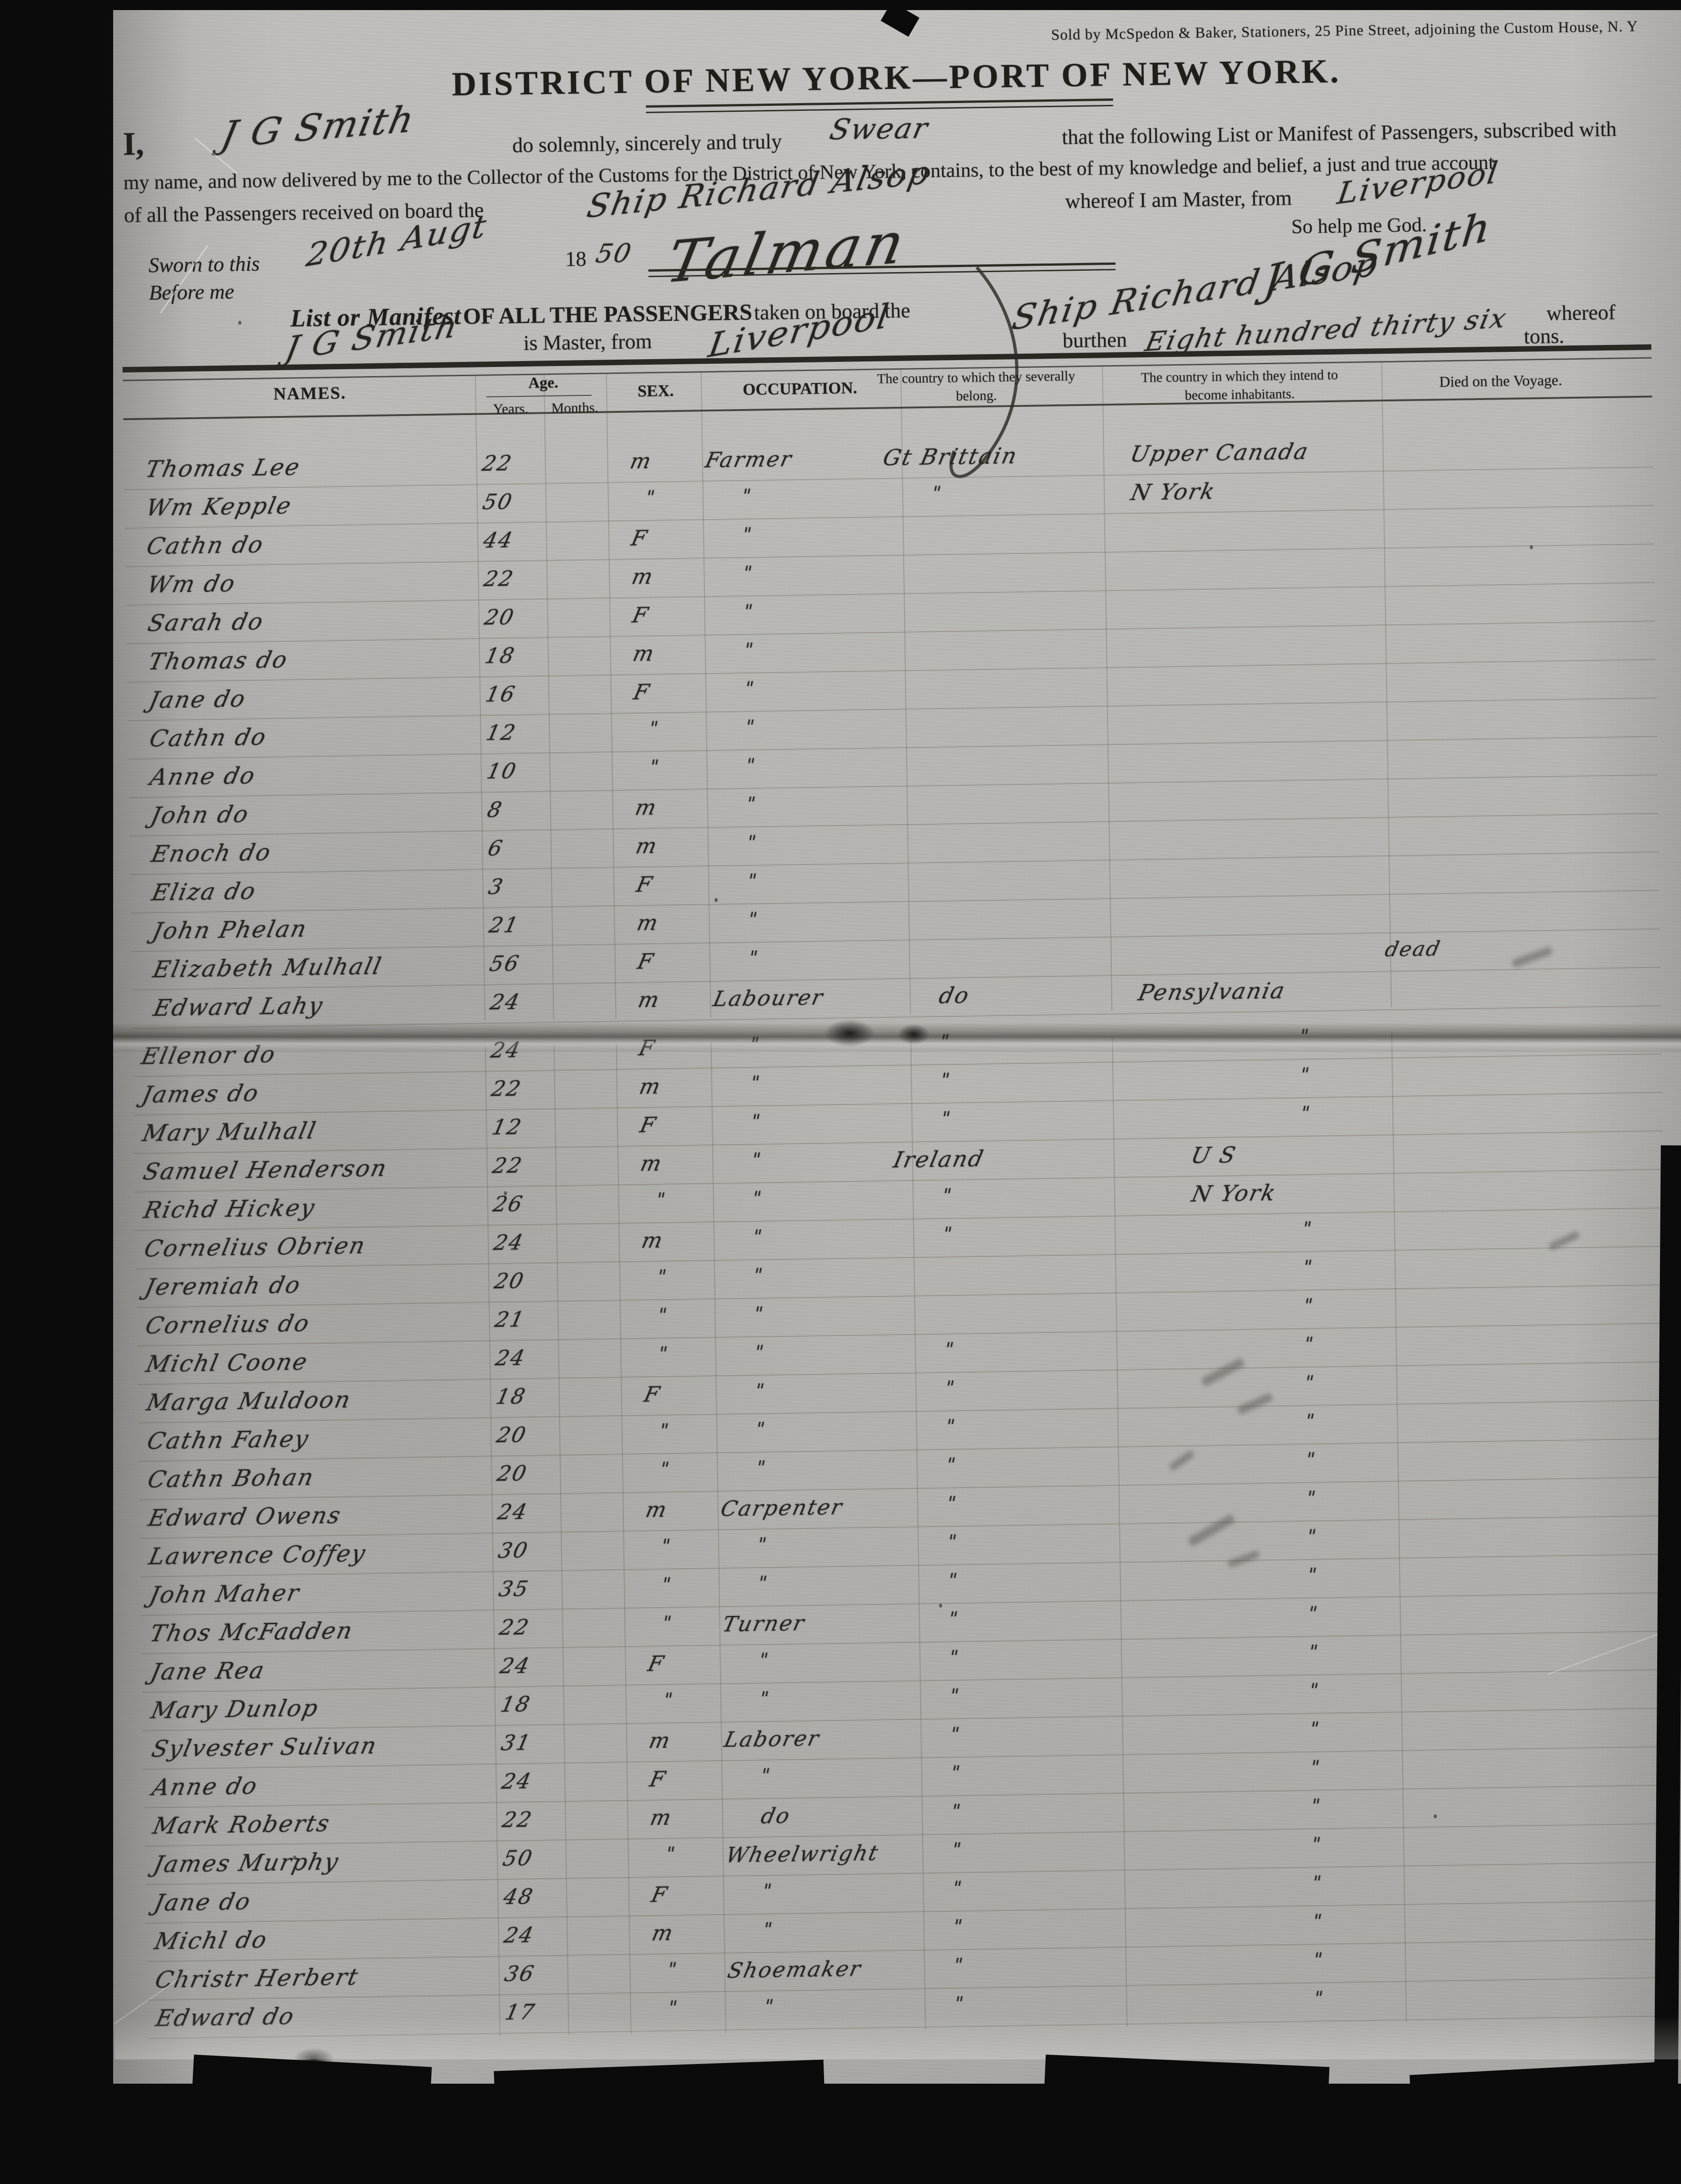 This screenshot has width=1681, height=2184. I want to click on manifest-cell-occupation: Shoemaker, so click(794, 1969).